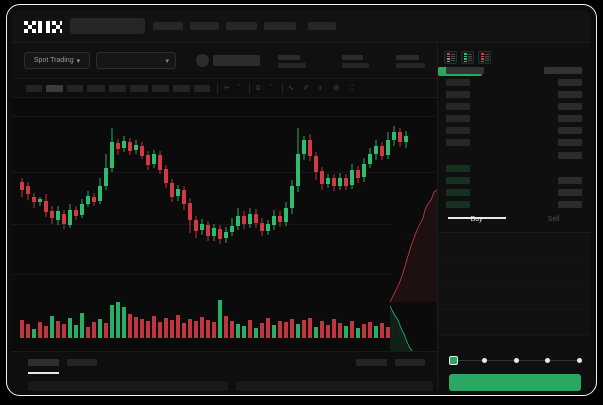  I want to click on amount-percent-slider, so click(515, 360).